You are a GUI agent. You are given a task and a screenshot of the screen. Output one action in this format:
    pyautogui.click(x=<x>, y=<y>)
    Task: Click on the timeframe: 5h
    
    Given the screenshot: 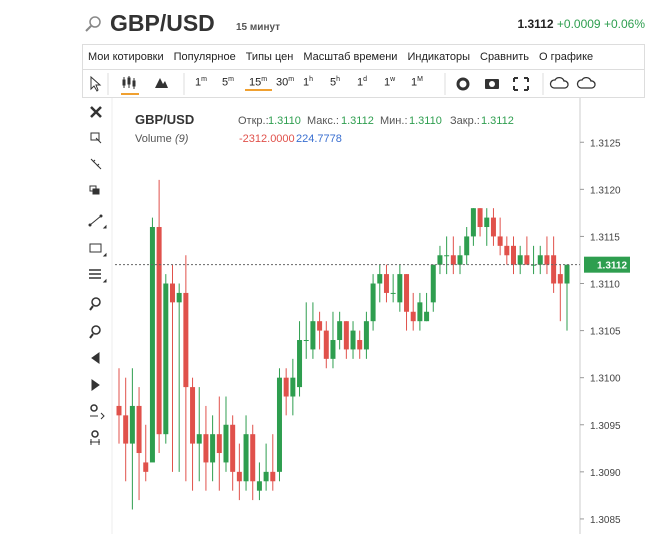 What is the action you would take?
    pyautogui.click(x=339, y=83)
    